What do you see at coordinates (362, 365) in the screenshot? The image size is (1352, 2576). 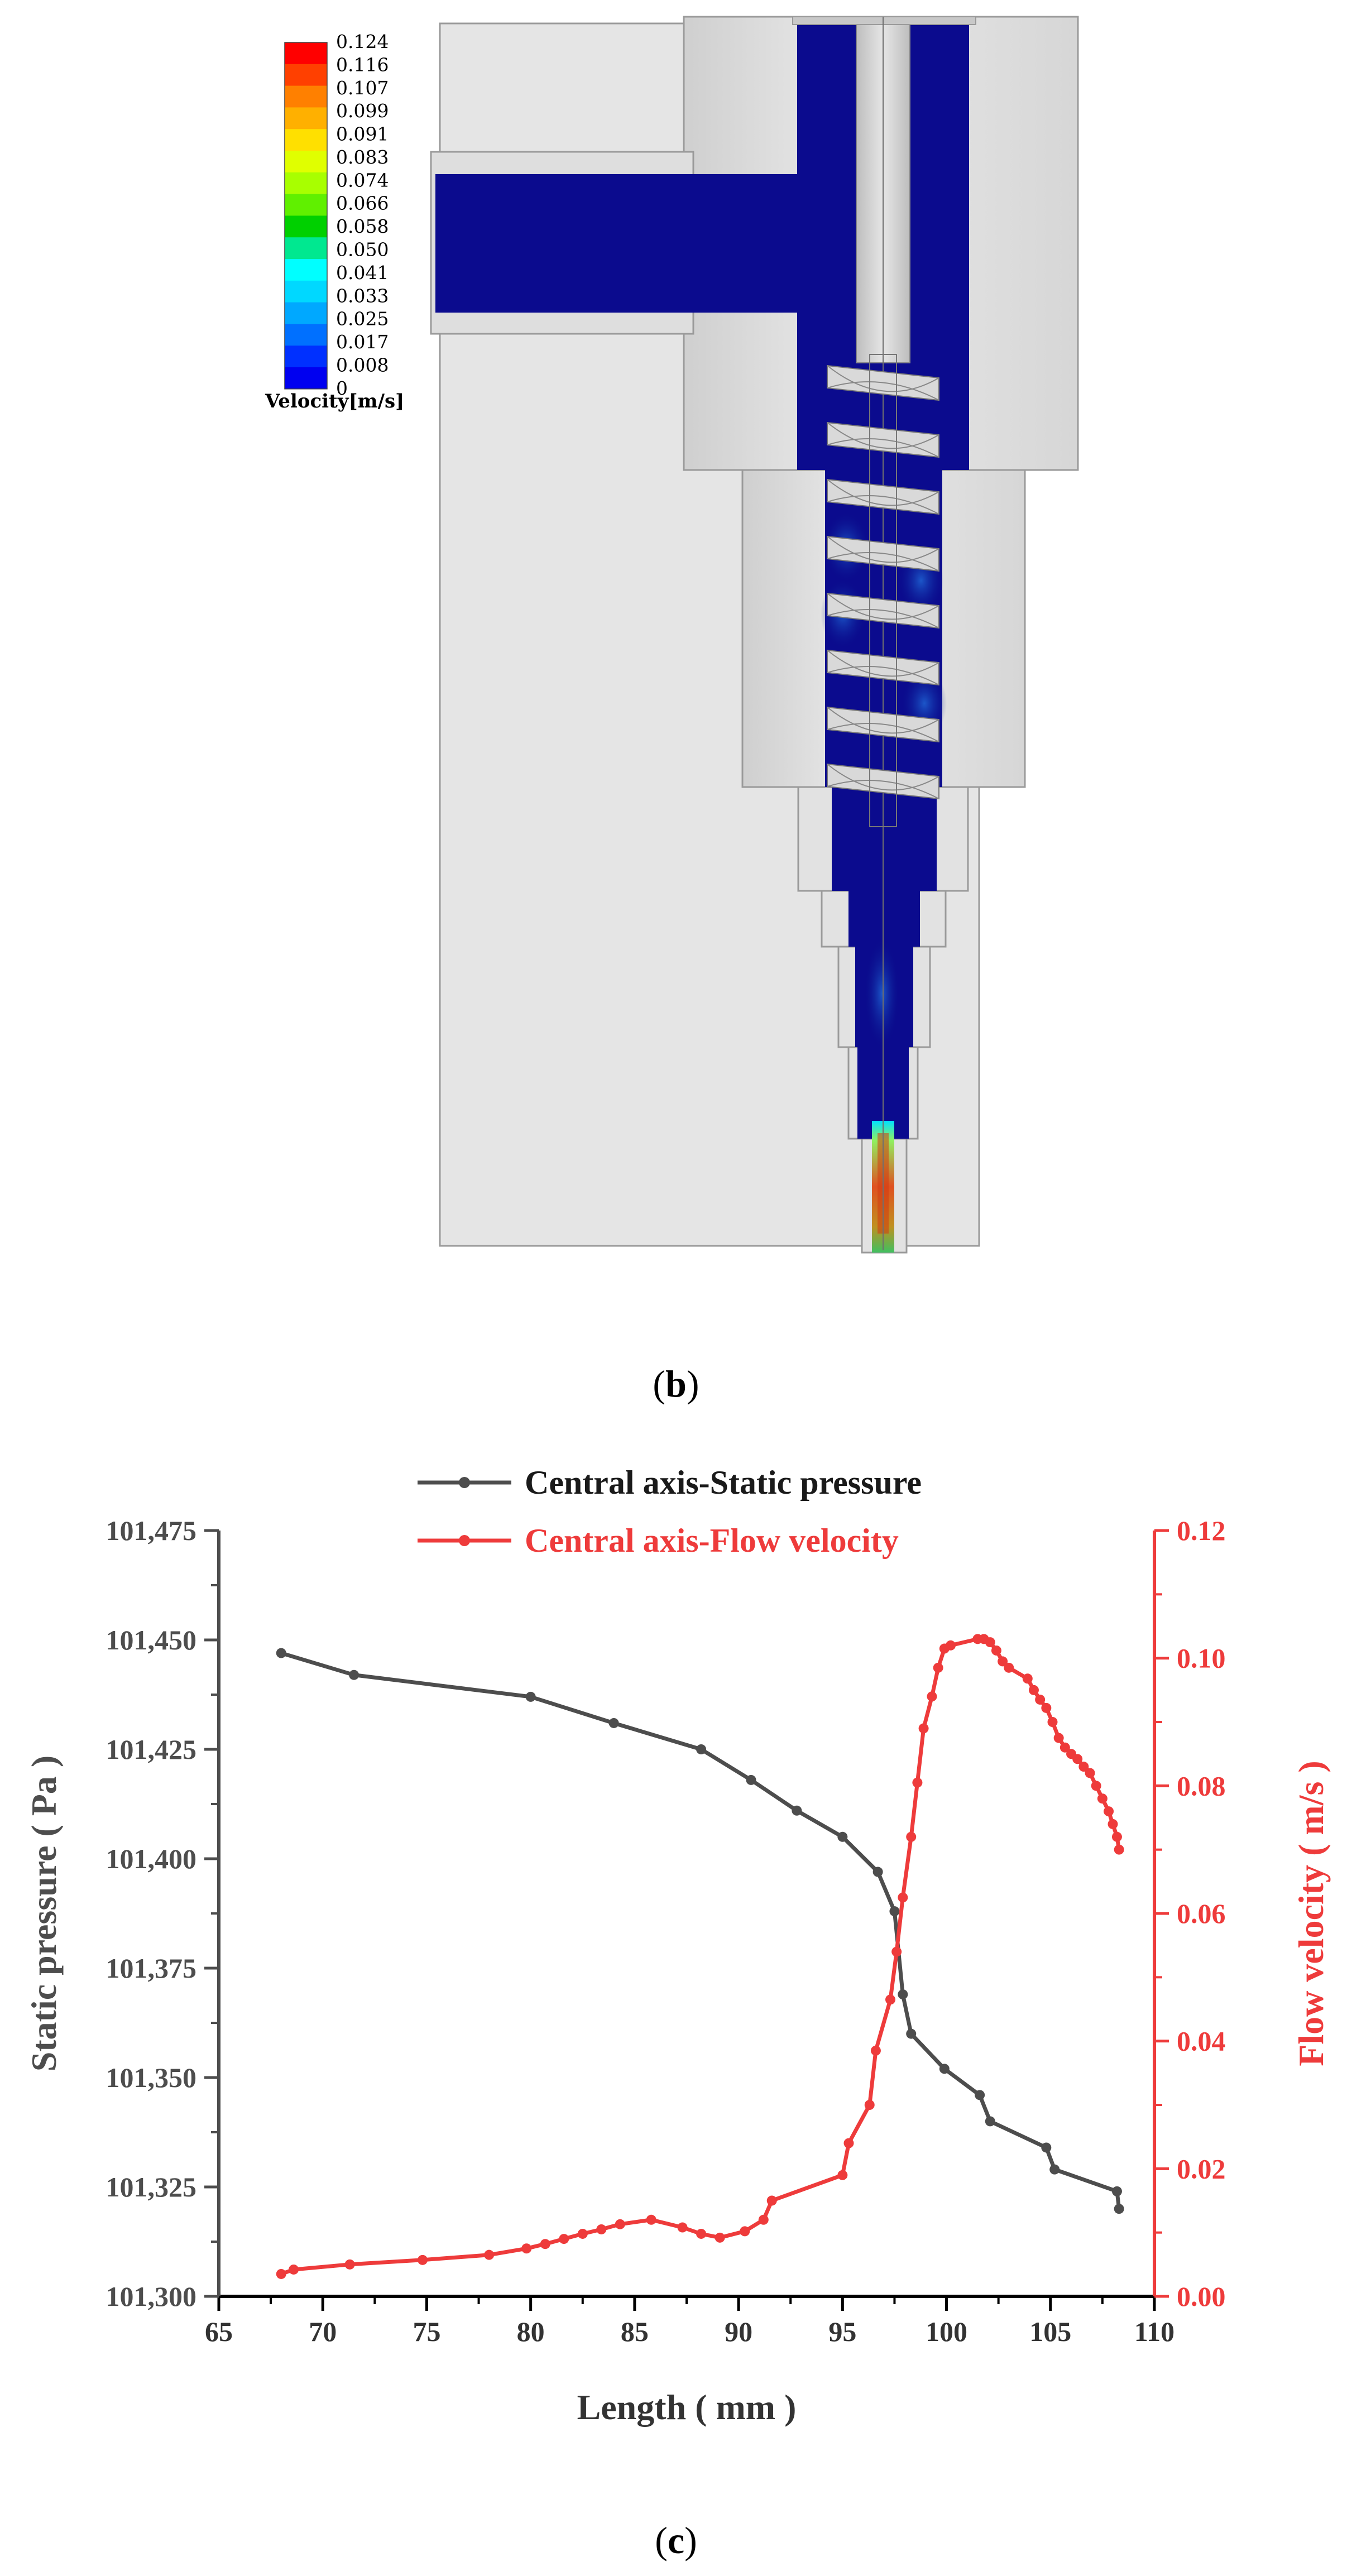 I see `colorbar-tick-label: 0.008` at bounding box center [362, 365].